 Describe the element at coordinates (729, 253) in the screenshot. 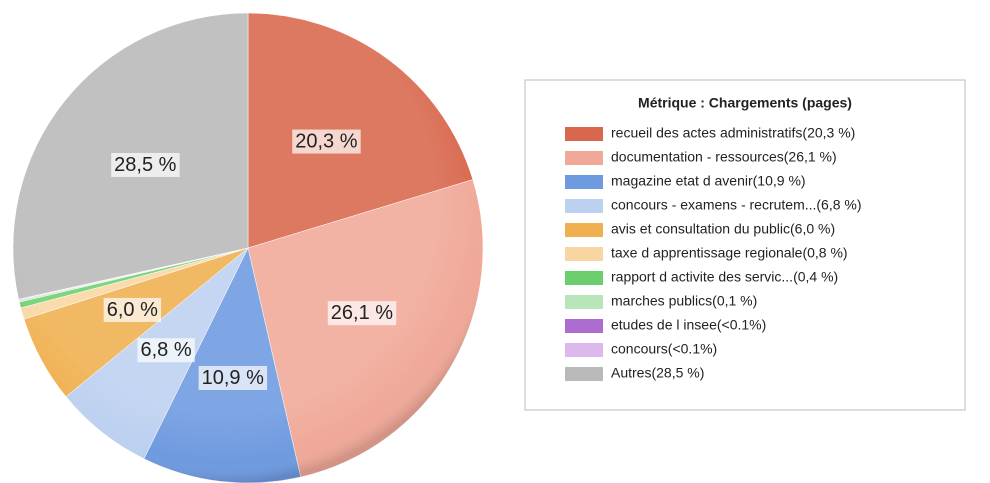

I see `legend-label: taxe d apprentissage regionale(0,8 %)` at that location.